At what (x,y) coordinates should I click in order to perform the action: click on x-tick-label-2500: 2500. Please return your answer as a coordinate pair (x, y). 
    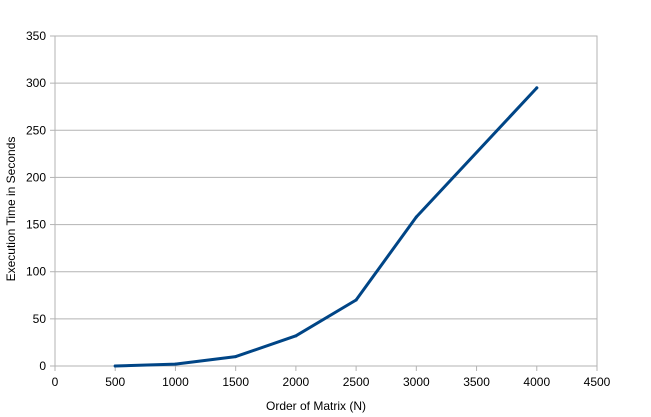
    Looking at the image, I should click on (356, 382).